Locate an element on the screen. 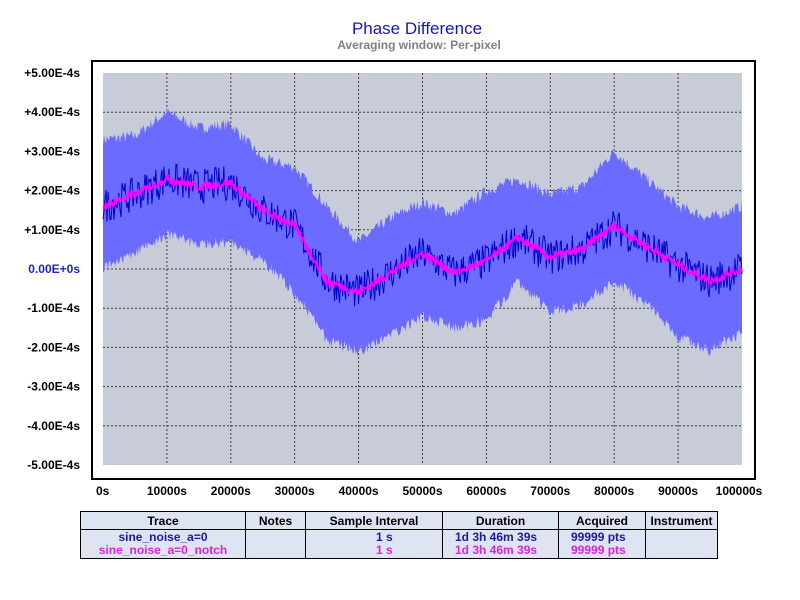  x-tick-label: 30000s is located at coordinates (295, 491).